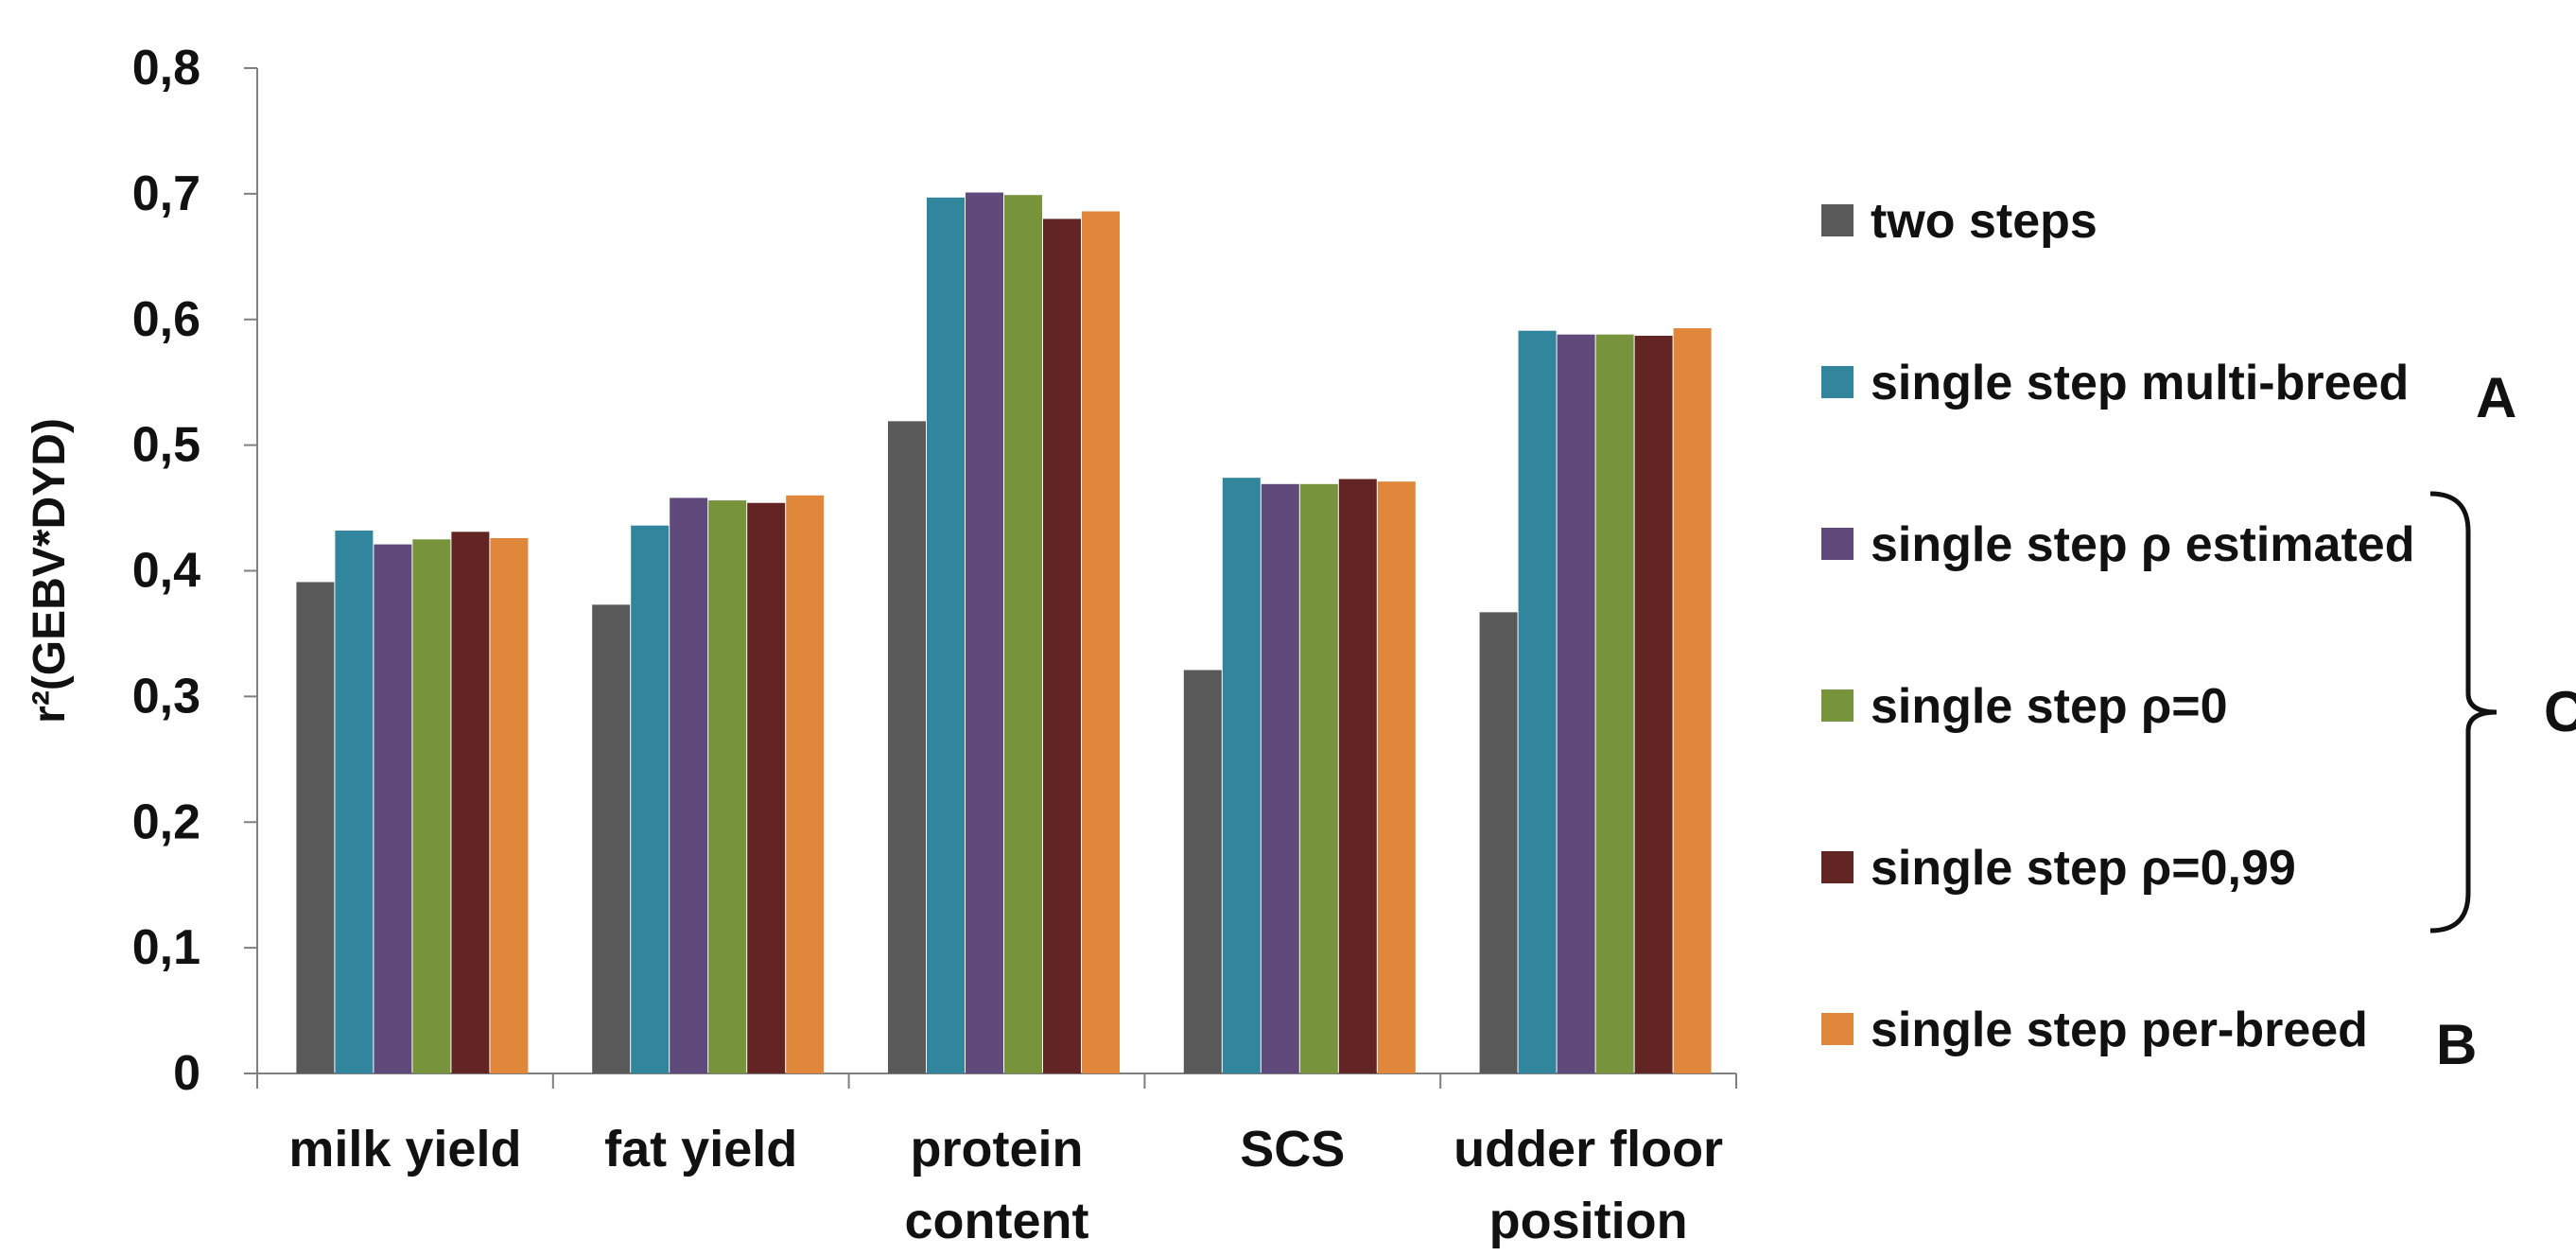  Describe the element at coordinates (1588, 1221) in the screenshot. I see `x-tick-label: position` at that location.